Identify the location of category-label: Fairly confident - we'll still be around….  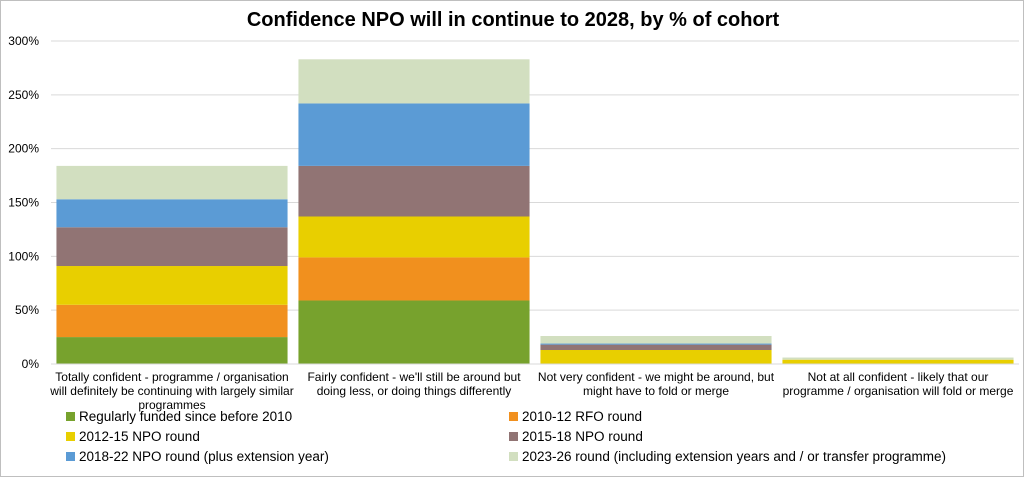
(414, 384).